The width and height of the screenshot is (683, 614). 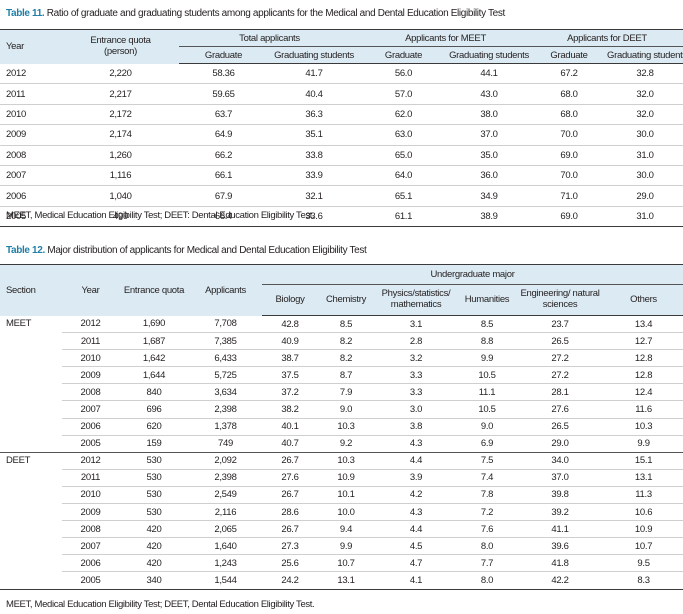 What do you see at coordinates (290, 358) in the screenshot?
I see `t12-cell: 38.7` at bounding box center [290, 358].